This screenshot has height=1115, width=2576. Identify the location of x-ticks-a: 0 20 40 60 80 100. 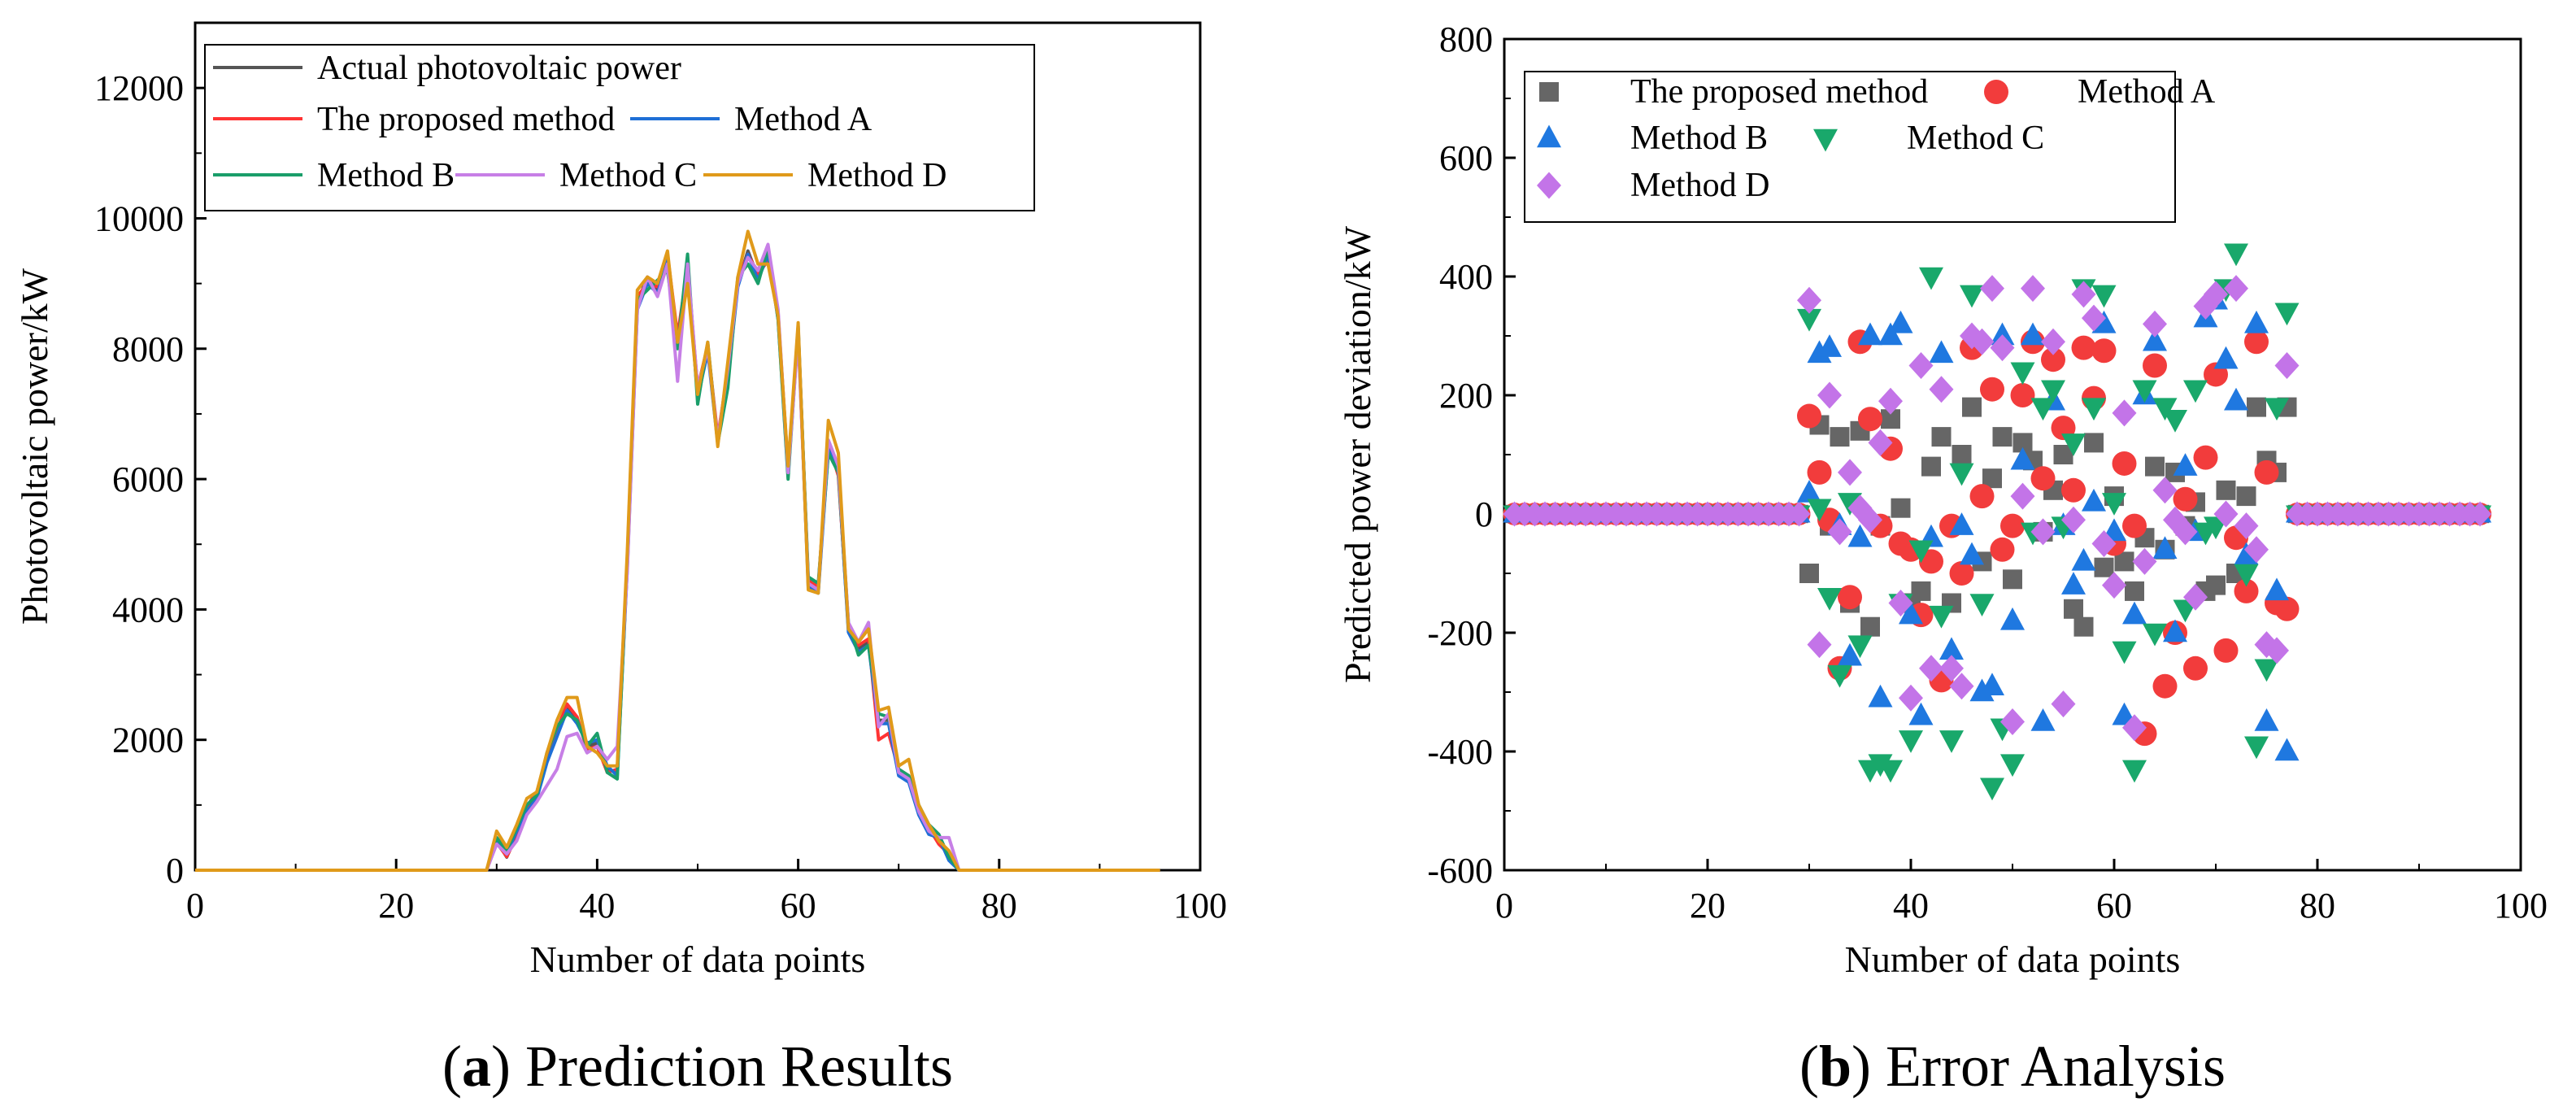
(707, 893).